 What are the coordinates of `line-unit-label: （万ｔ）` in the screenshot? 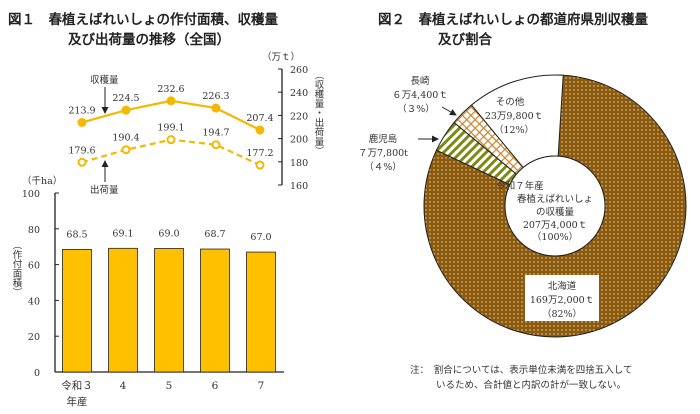 It's located at (281, 57).